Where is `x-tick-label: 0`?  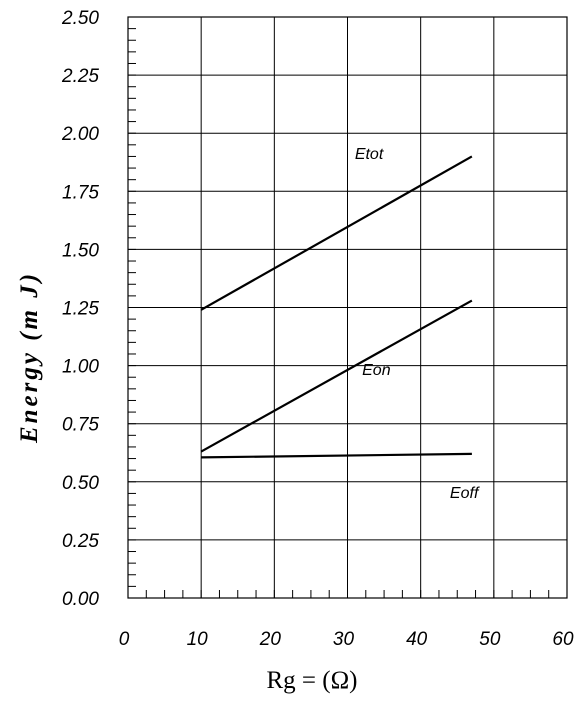
x-tick-label: 0 is located at coordinates (124, 639).